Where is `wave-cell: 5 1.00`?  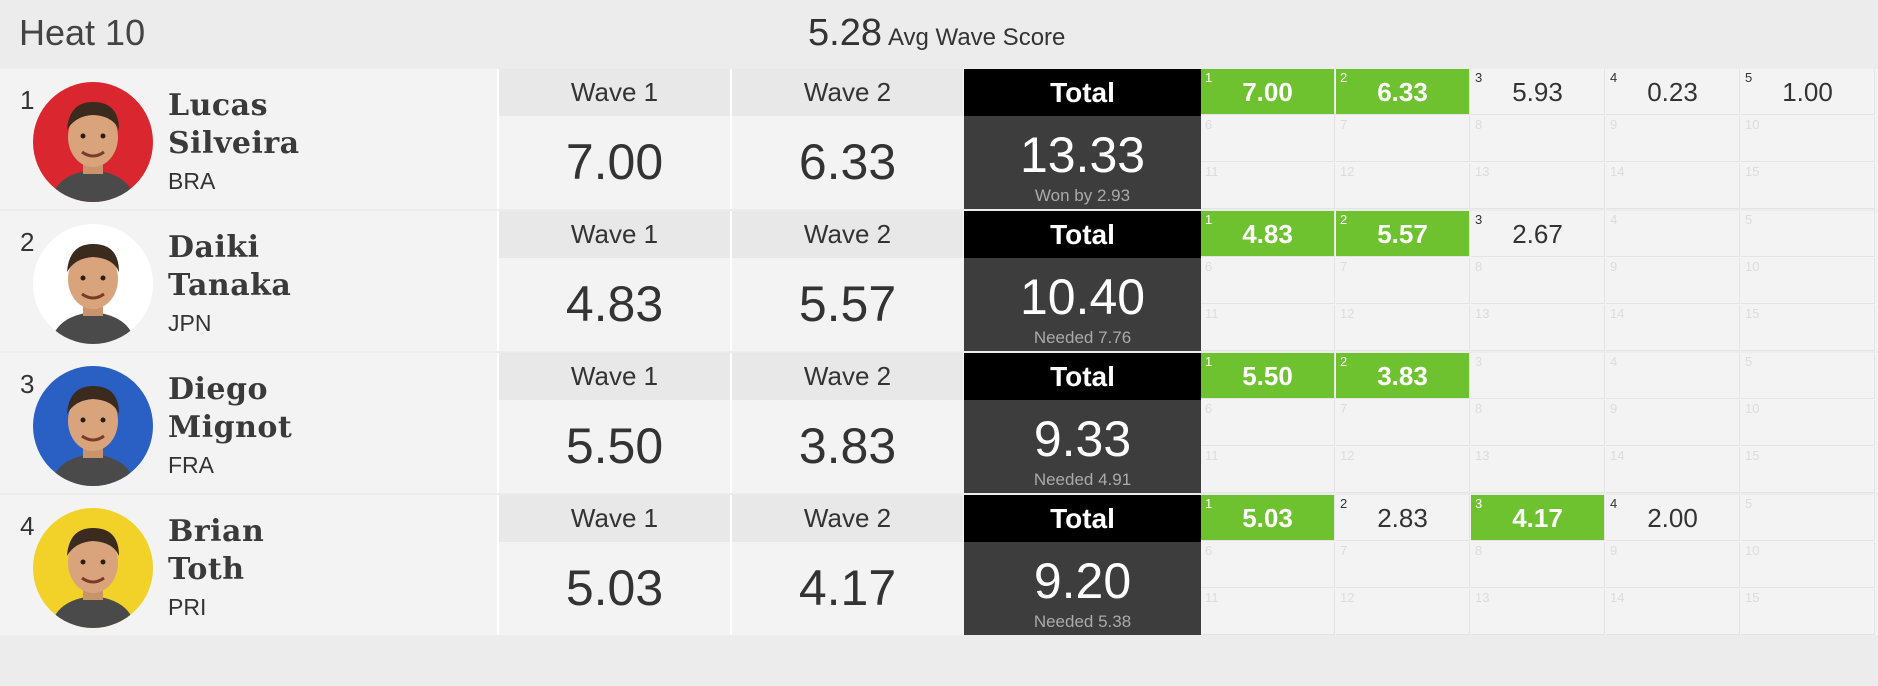
wave-cell: 5 1.00 is located at coordinates (1808, 92).